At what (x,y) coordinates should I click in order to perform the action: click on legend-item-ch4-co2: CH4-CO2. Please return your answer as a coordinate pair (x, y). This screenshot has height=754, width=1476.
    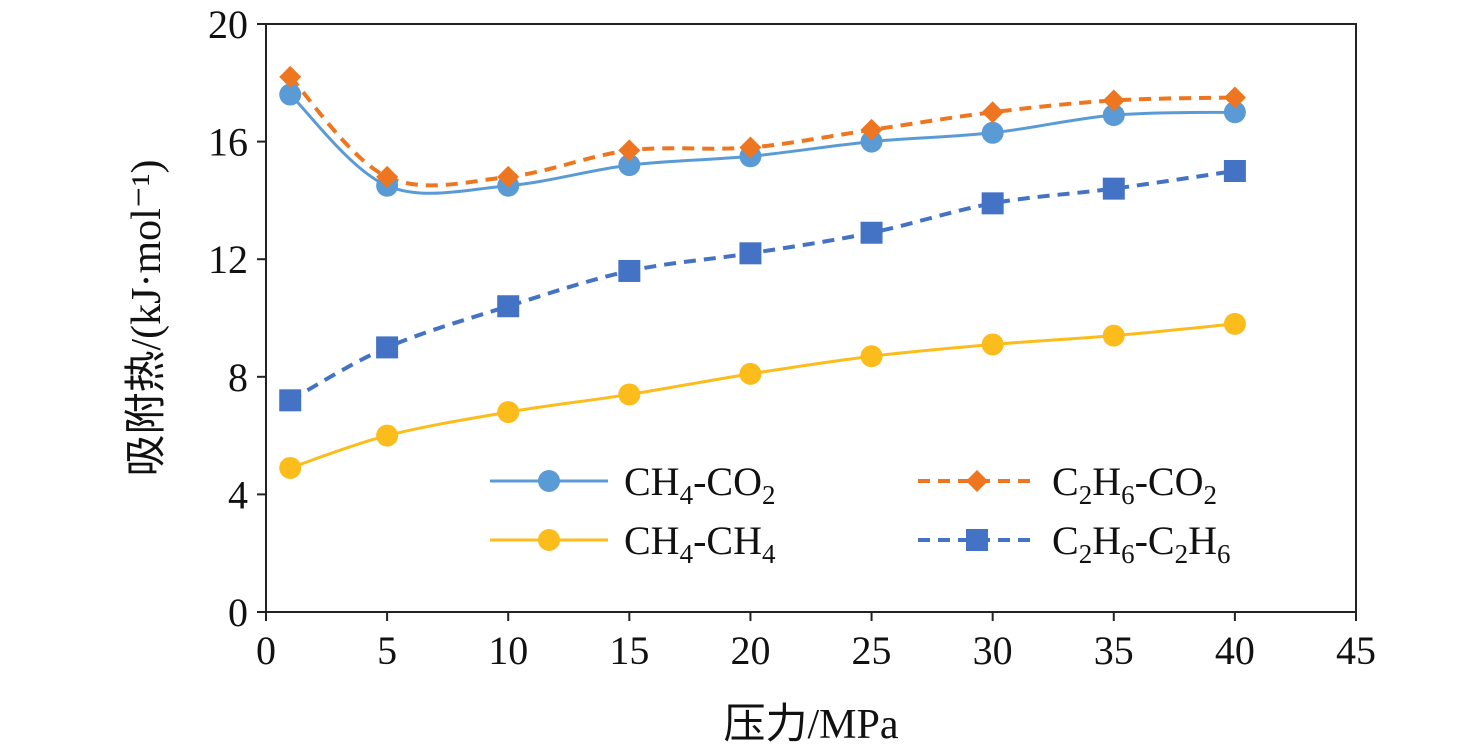
    Looking at the image, I should click on (632, 484).